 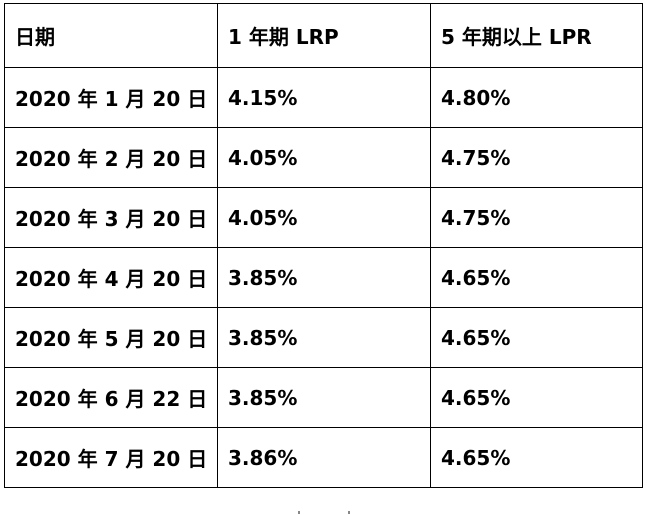 I want to click on page-edge-marks, so click(x=323, y=513).